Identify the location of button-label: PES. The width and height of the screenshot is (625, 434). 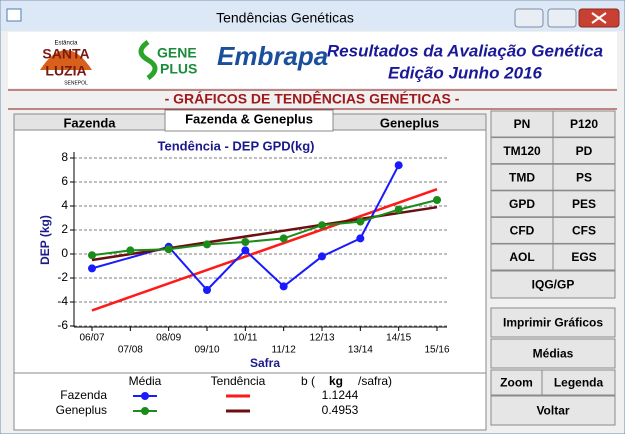
(584, 204).